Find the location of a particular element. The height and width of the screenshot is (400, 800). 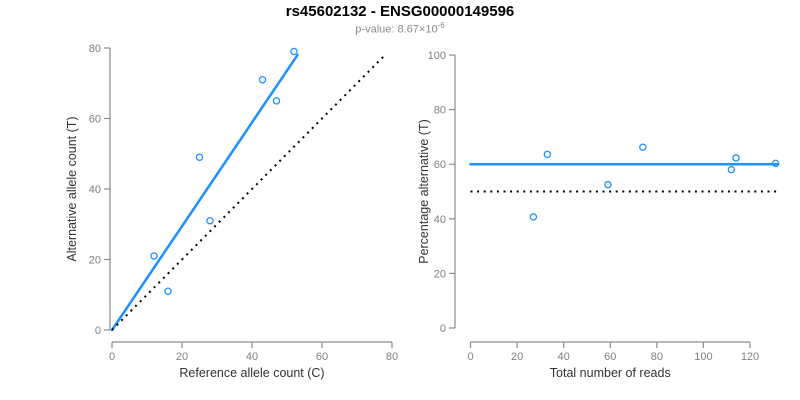

x-tick-label: 100 is located at coordinates (703, 357).